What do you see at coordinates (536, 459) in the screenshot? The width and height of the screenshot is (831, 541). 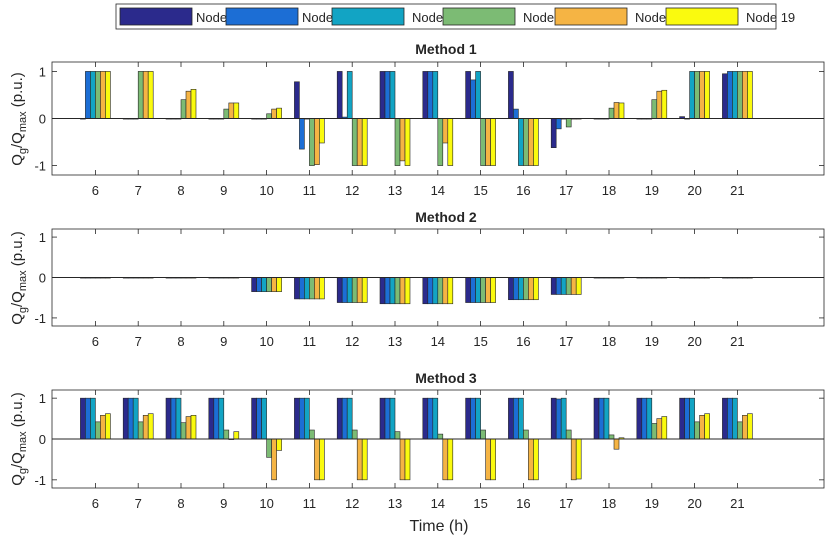 I see `bar-node-19-h16` at bounding box center [536, 459].